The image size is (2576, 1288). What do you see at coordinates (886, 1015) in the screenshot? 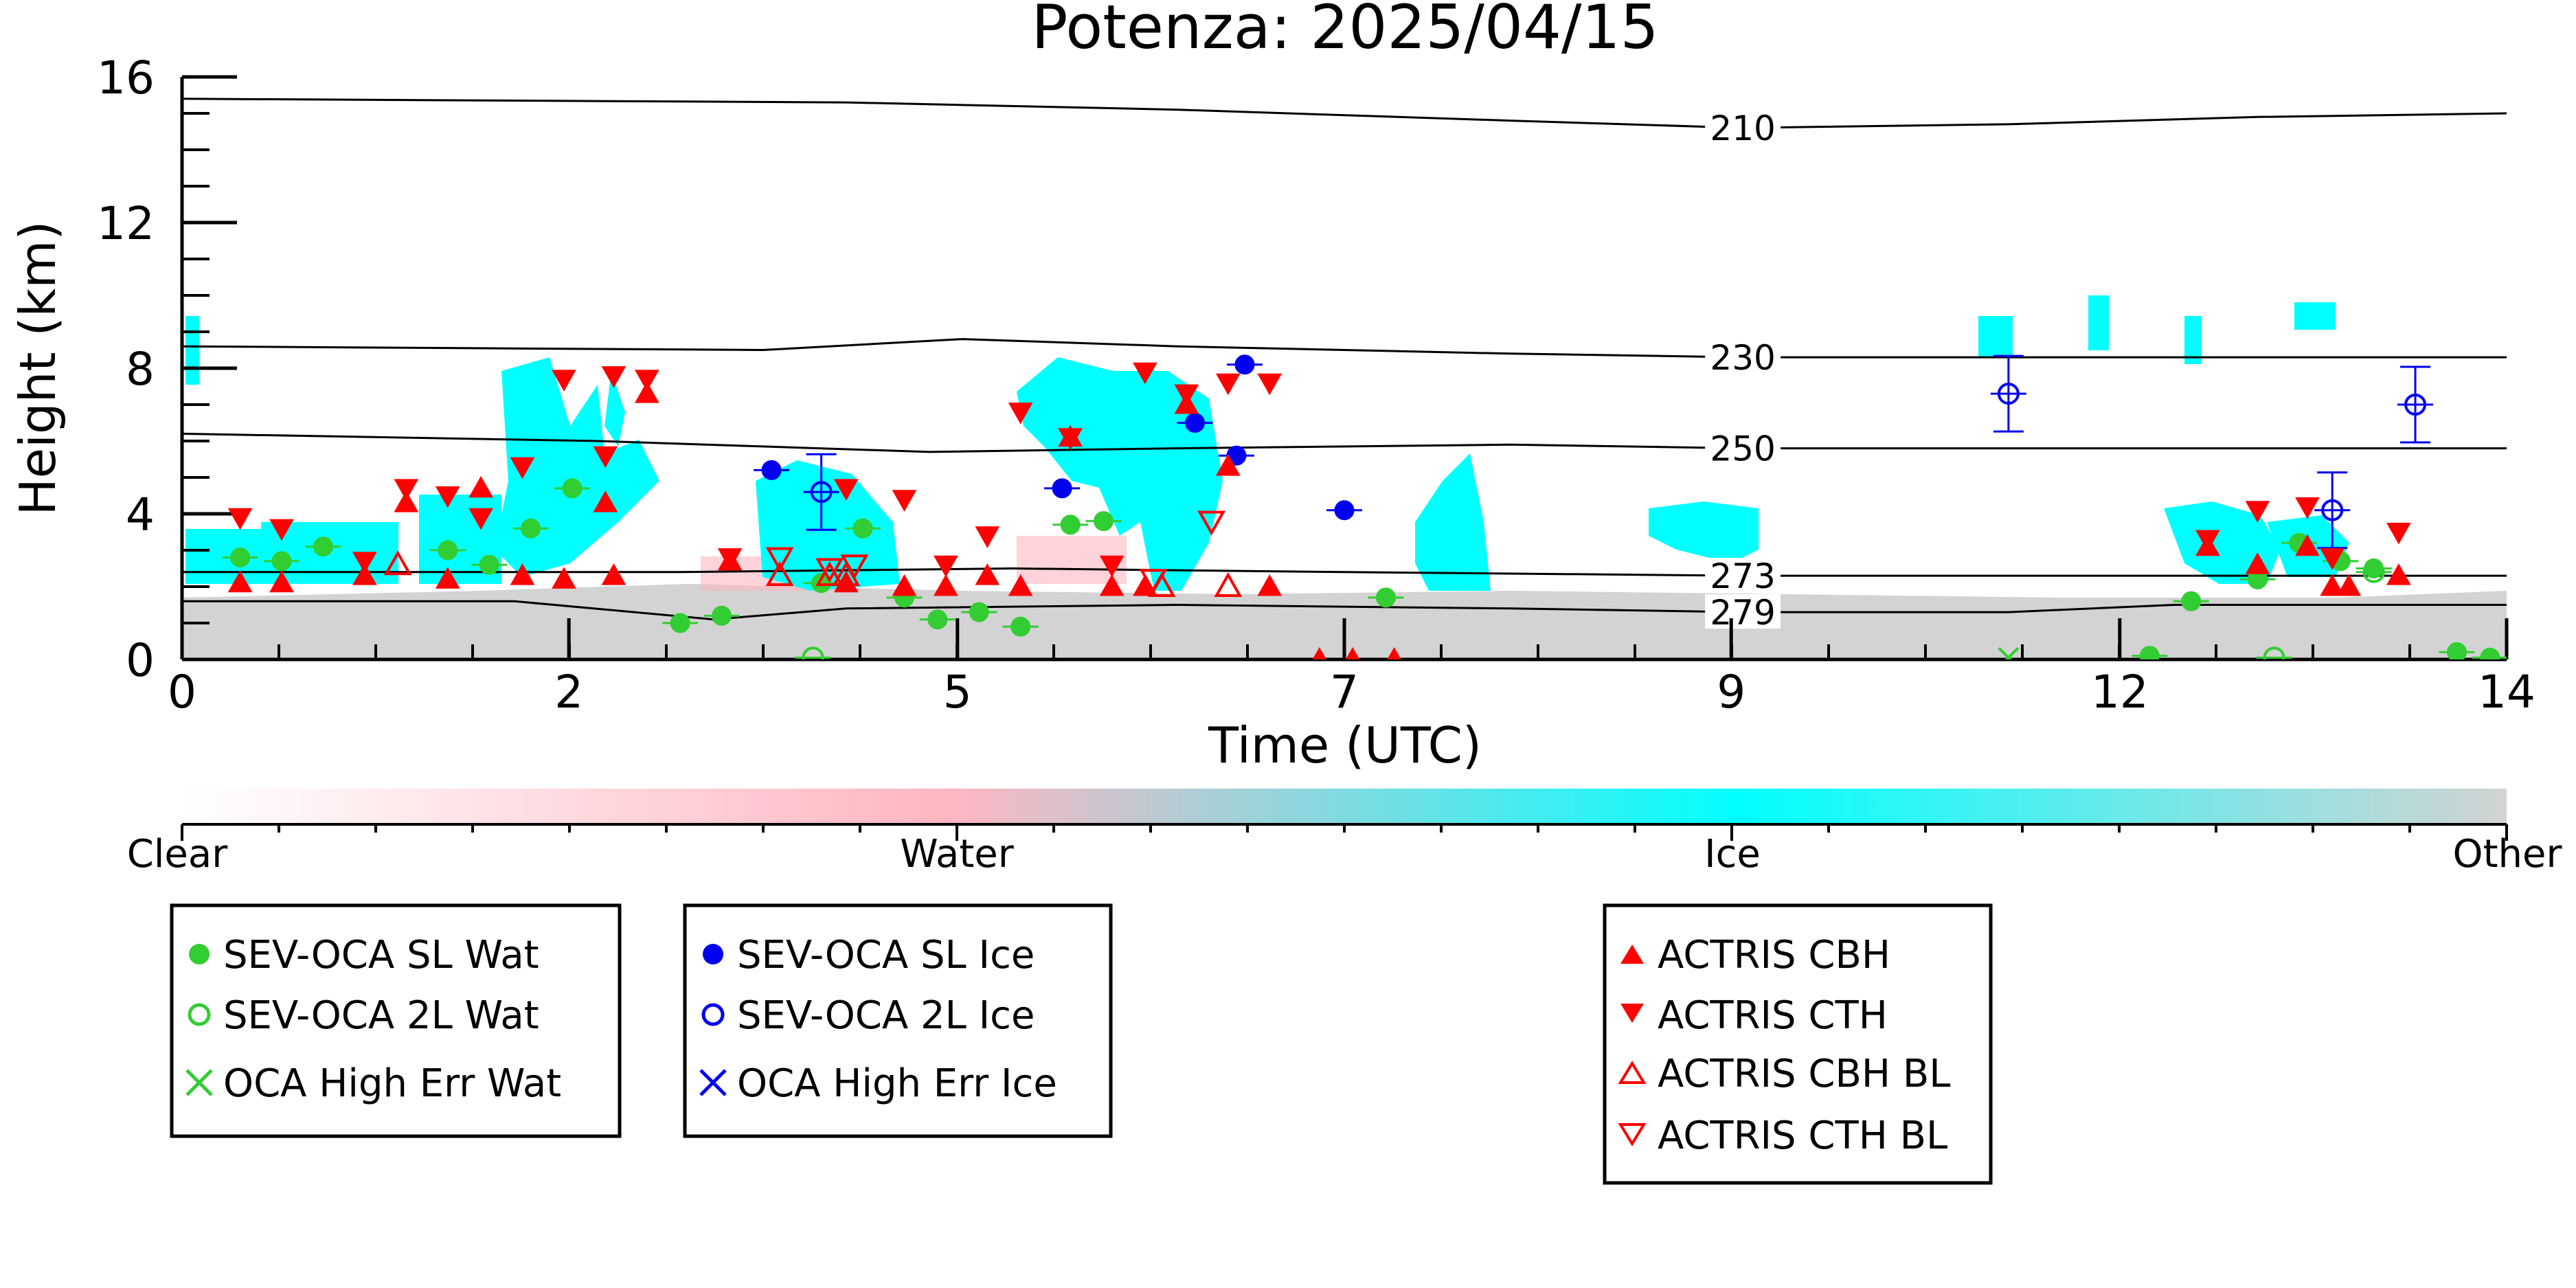
I see `legend-label-2l-ice: SEV-OCA 2L Ice` at bounding box center [886, 1015].